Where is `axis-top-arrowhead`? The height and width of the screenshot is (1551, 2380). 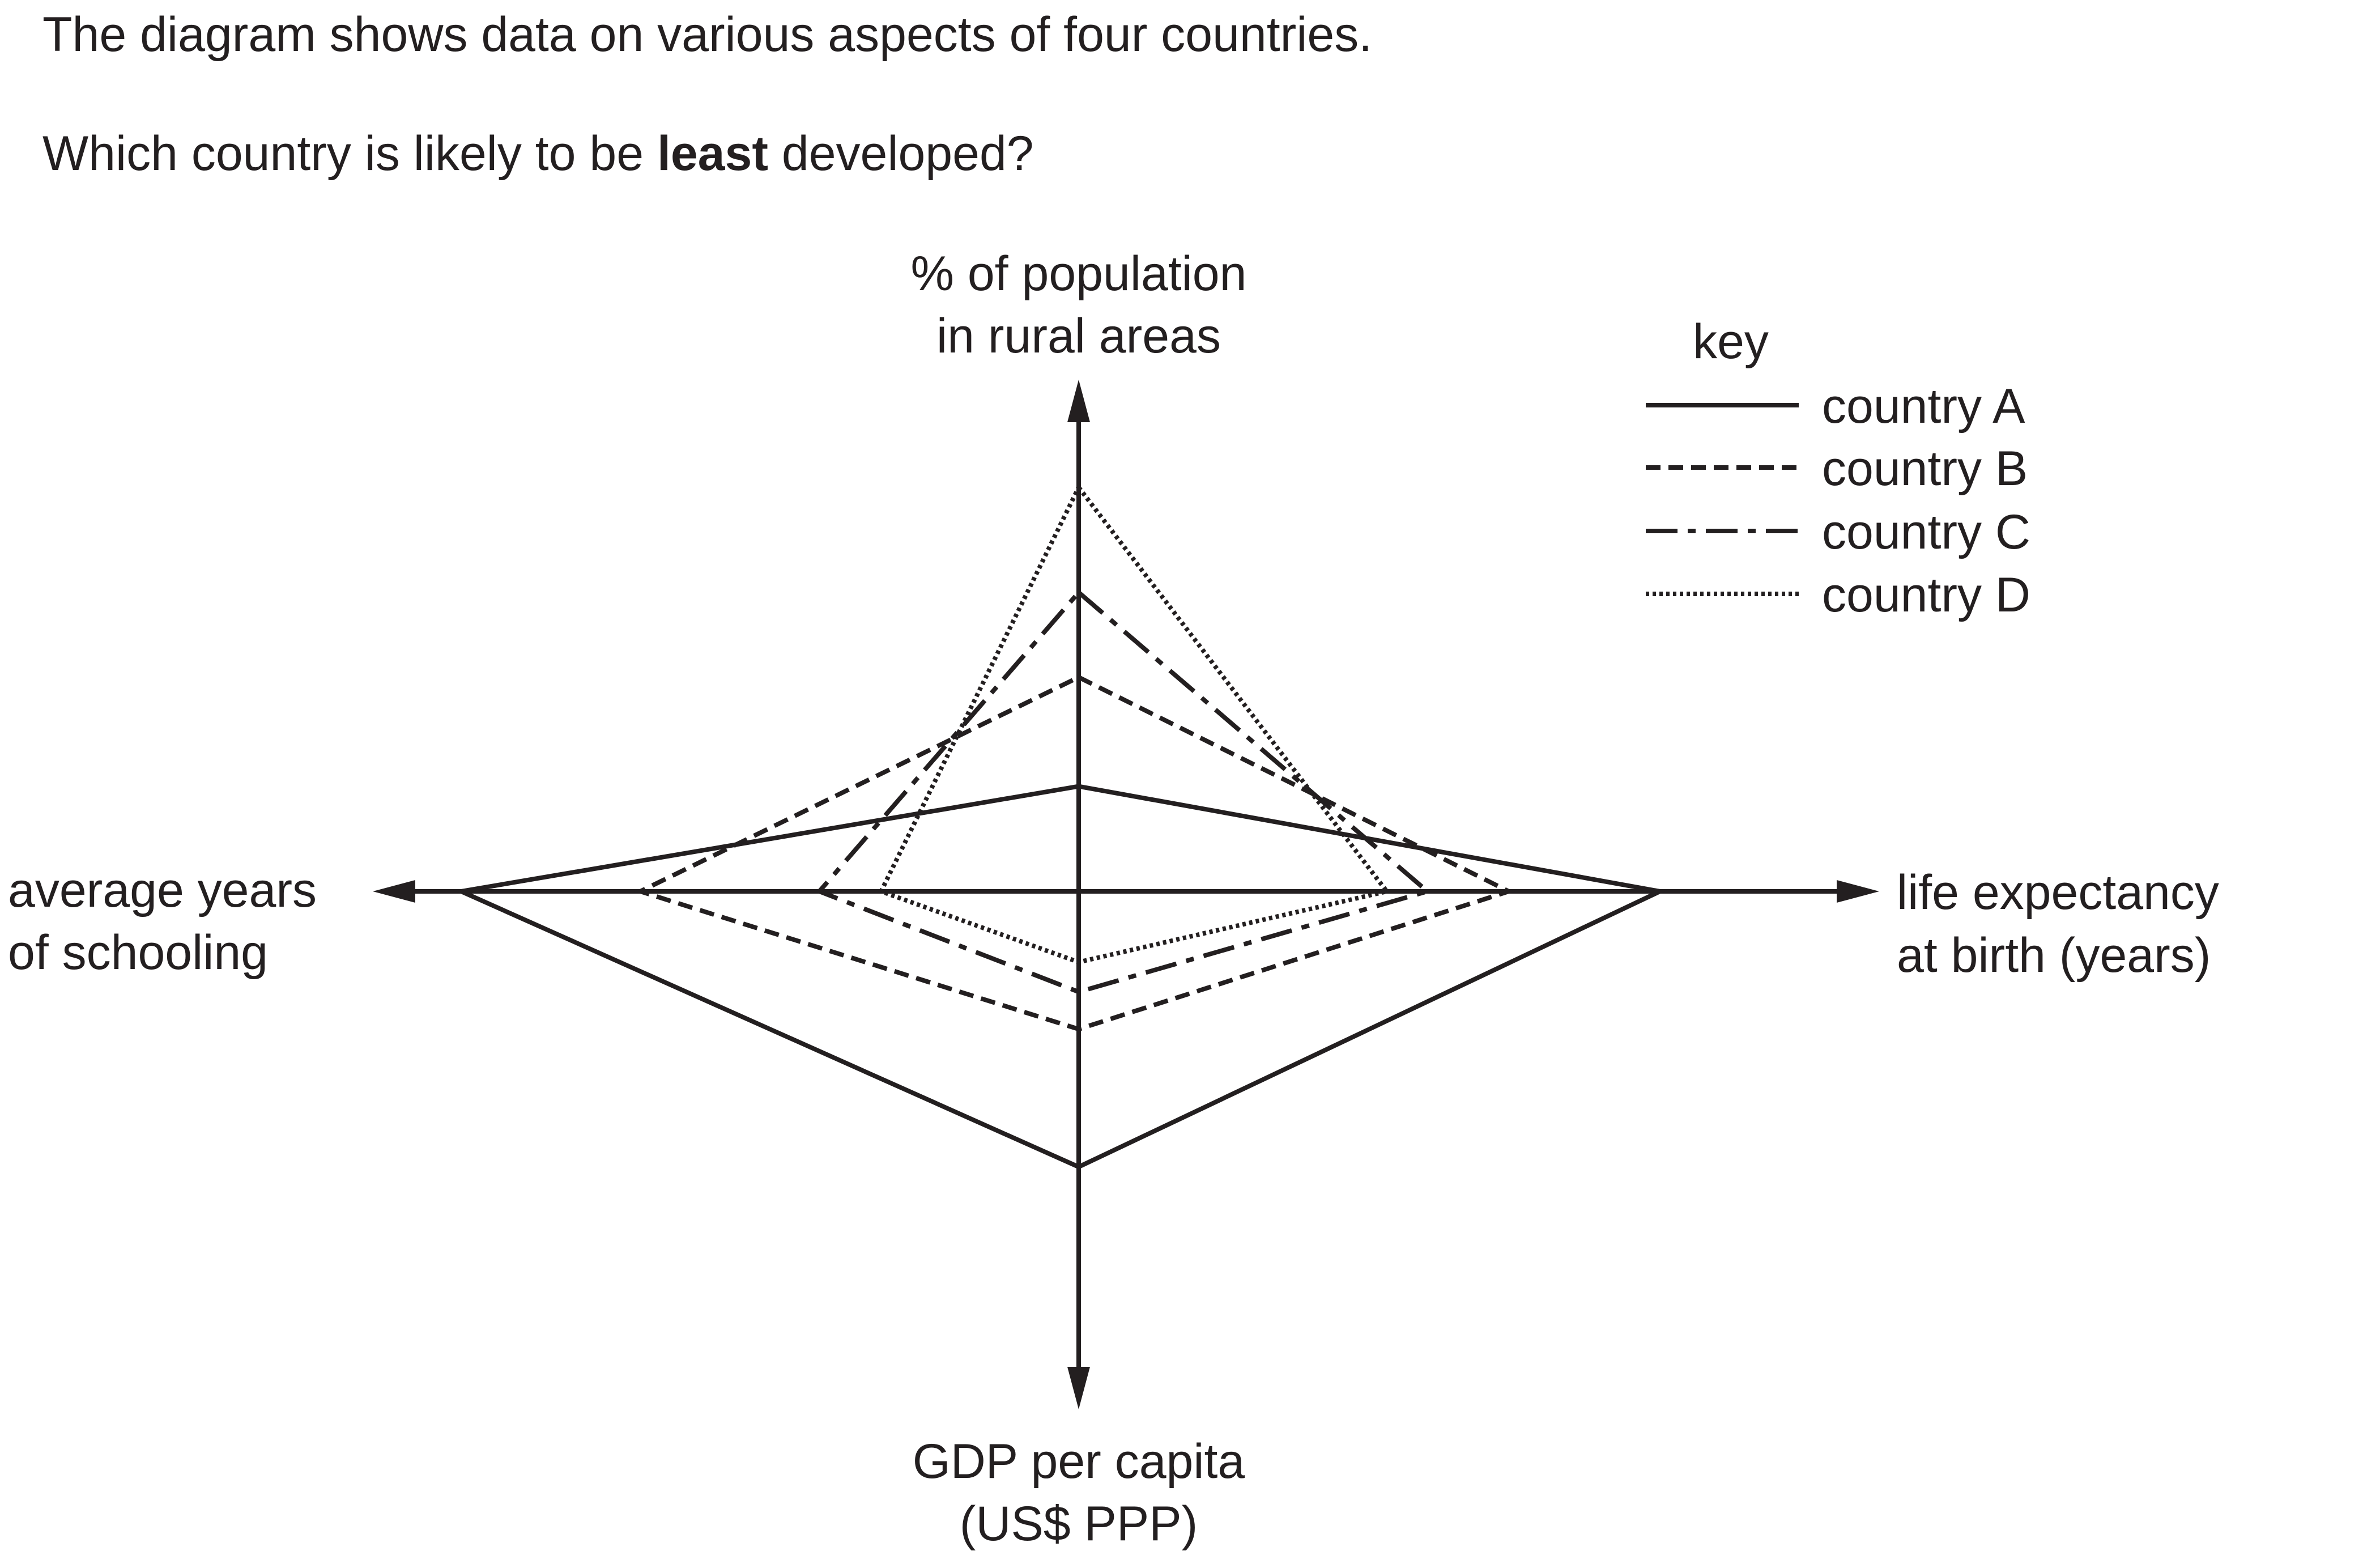 axis-top-arrowhead is located at coordinates (1078, 401).